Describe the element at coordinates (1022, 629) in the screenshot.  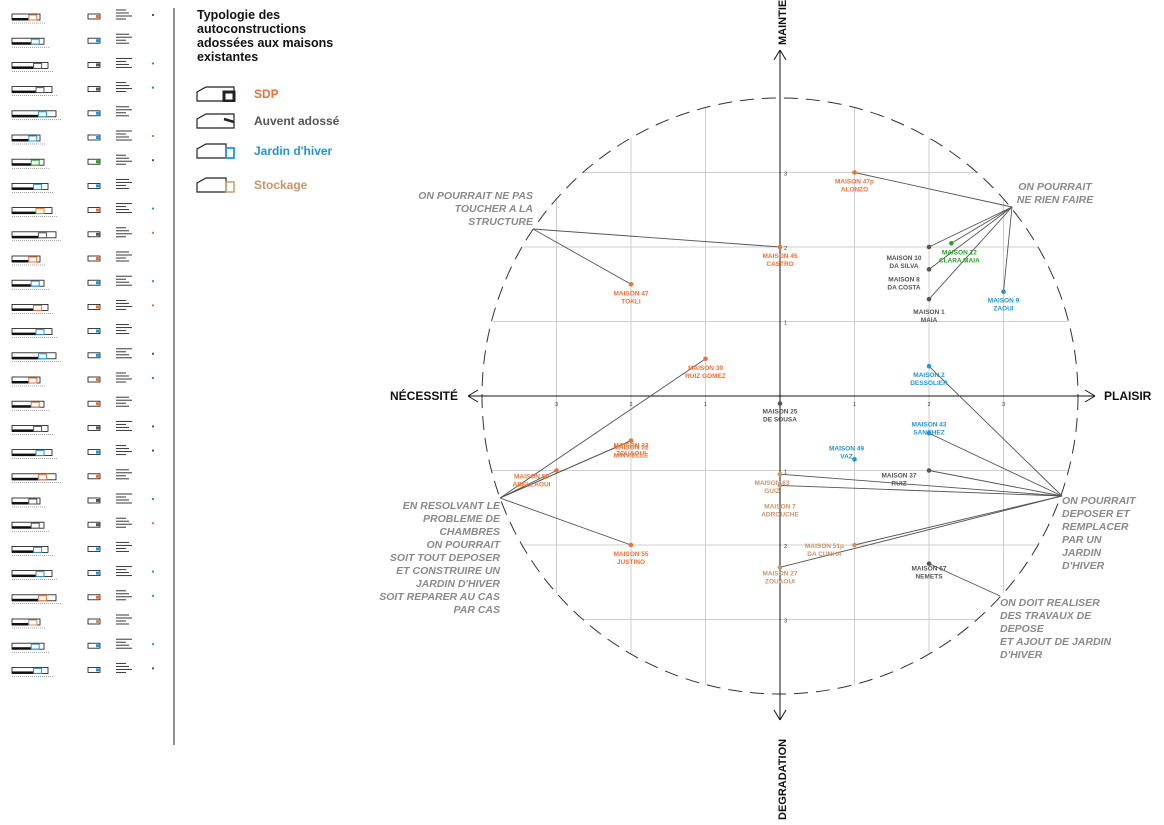
I see `annotation-line: DEPOSE` at that location.